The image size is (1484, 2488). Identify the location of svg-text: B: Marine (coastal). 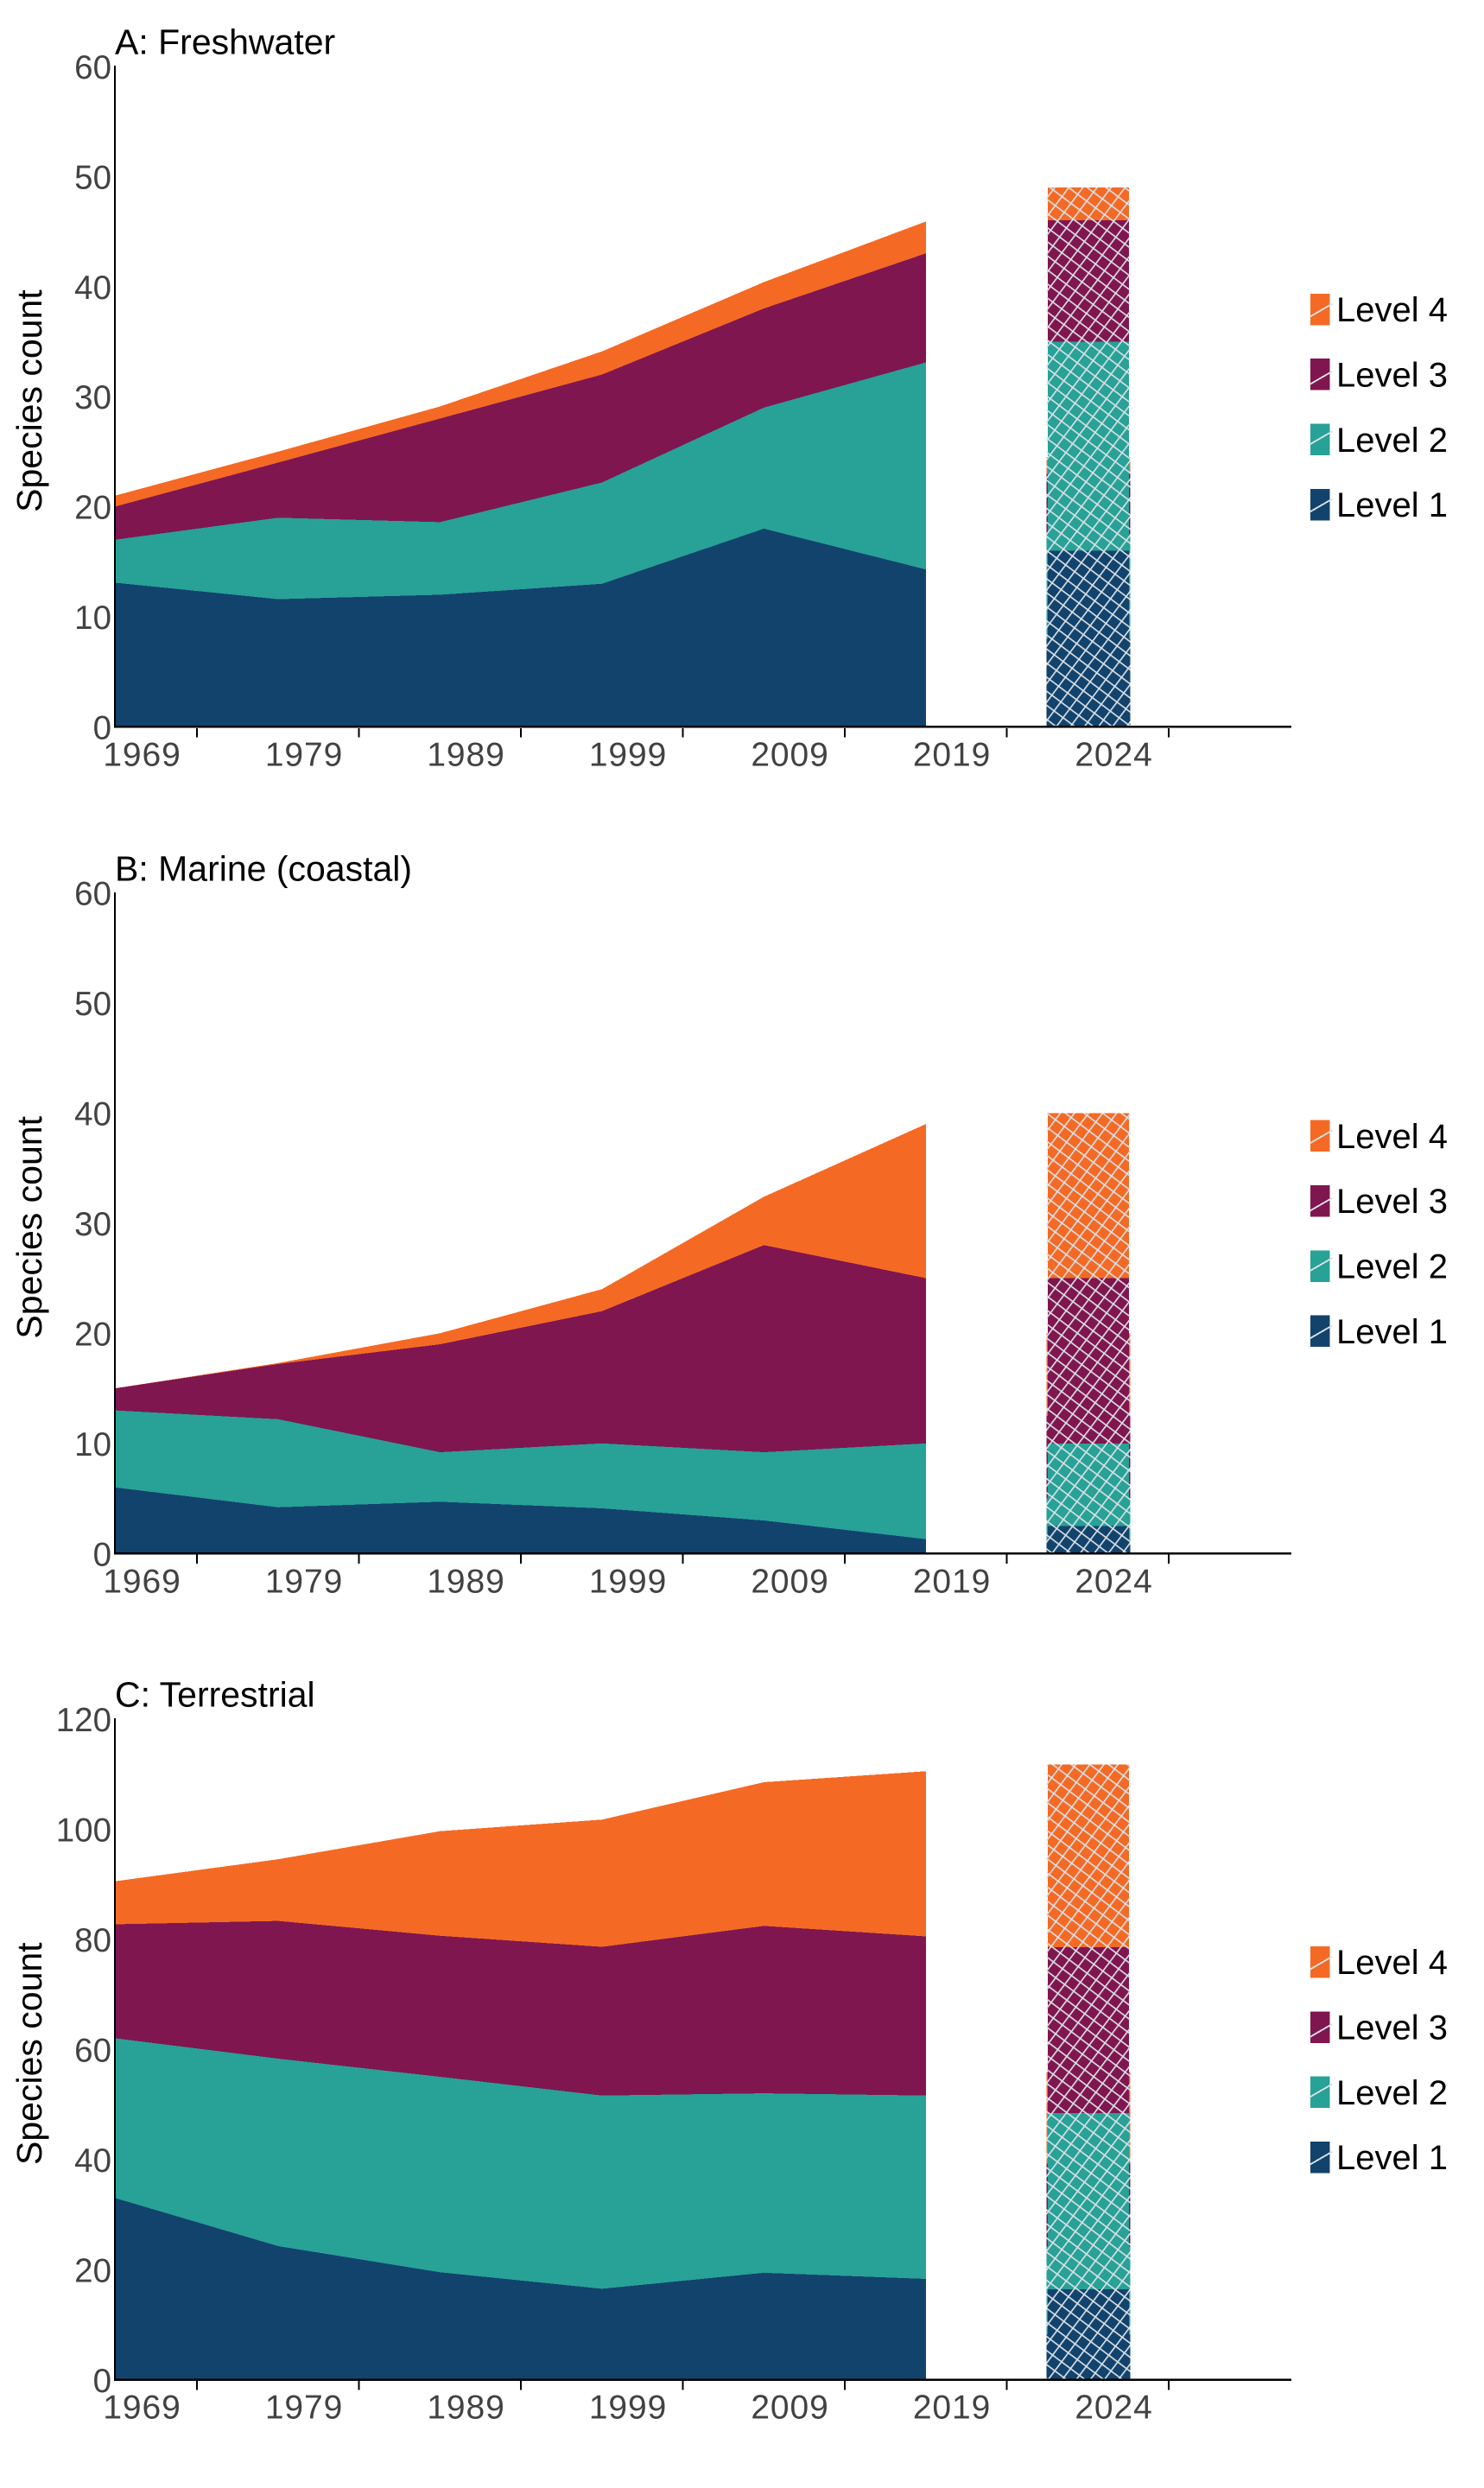
(263, 868).